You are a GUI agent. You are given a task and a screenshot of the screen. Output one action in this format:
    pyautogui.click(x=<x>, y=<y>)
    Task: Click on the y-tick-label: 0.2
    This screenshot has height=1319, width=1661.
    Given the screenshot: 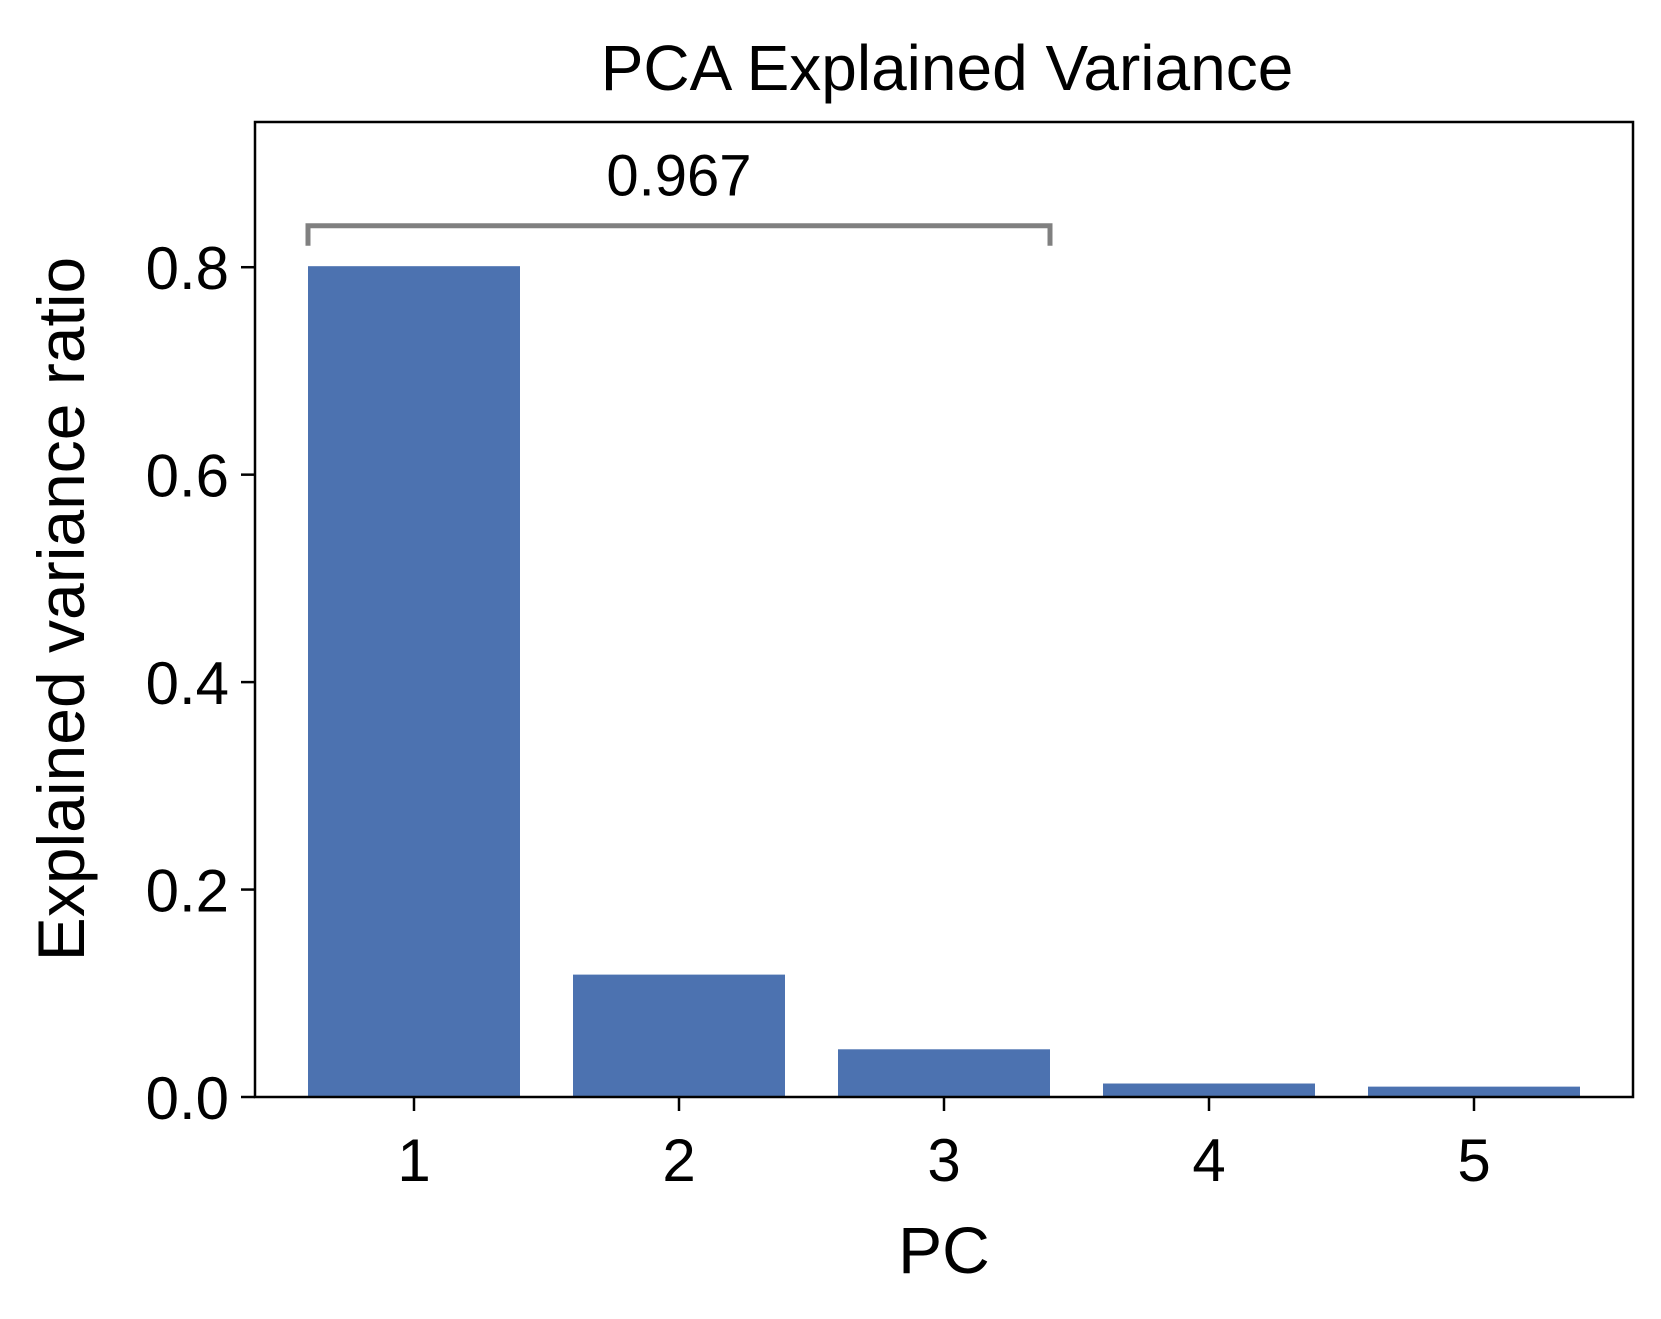 What is the action you would take?
    pyautogui.click(x=187, y=891)
    